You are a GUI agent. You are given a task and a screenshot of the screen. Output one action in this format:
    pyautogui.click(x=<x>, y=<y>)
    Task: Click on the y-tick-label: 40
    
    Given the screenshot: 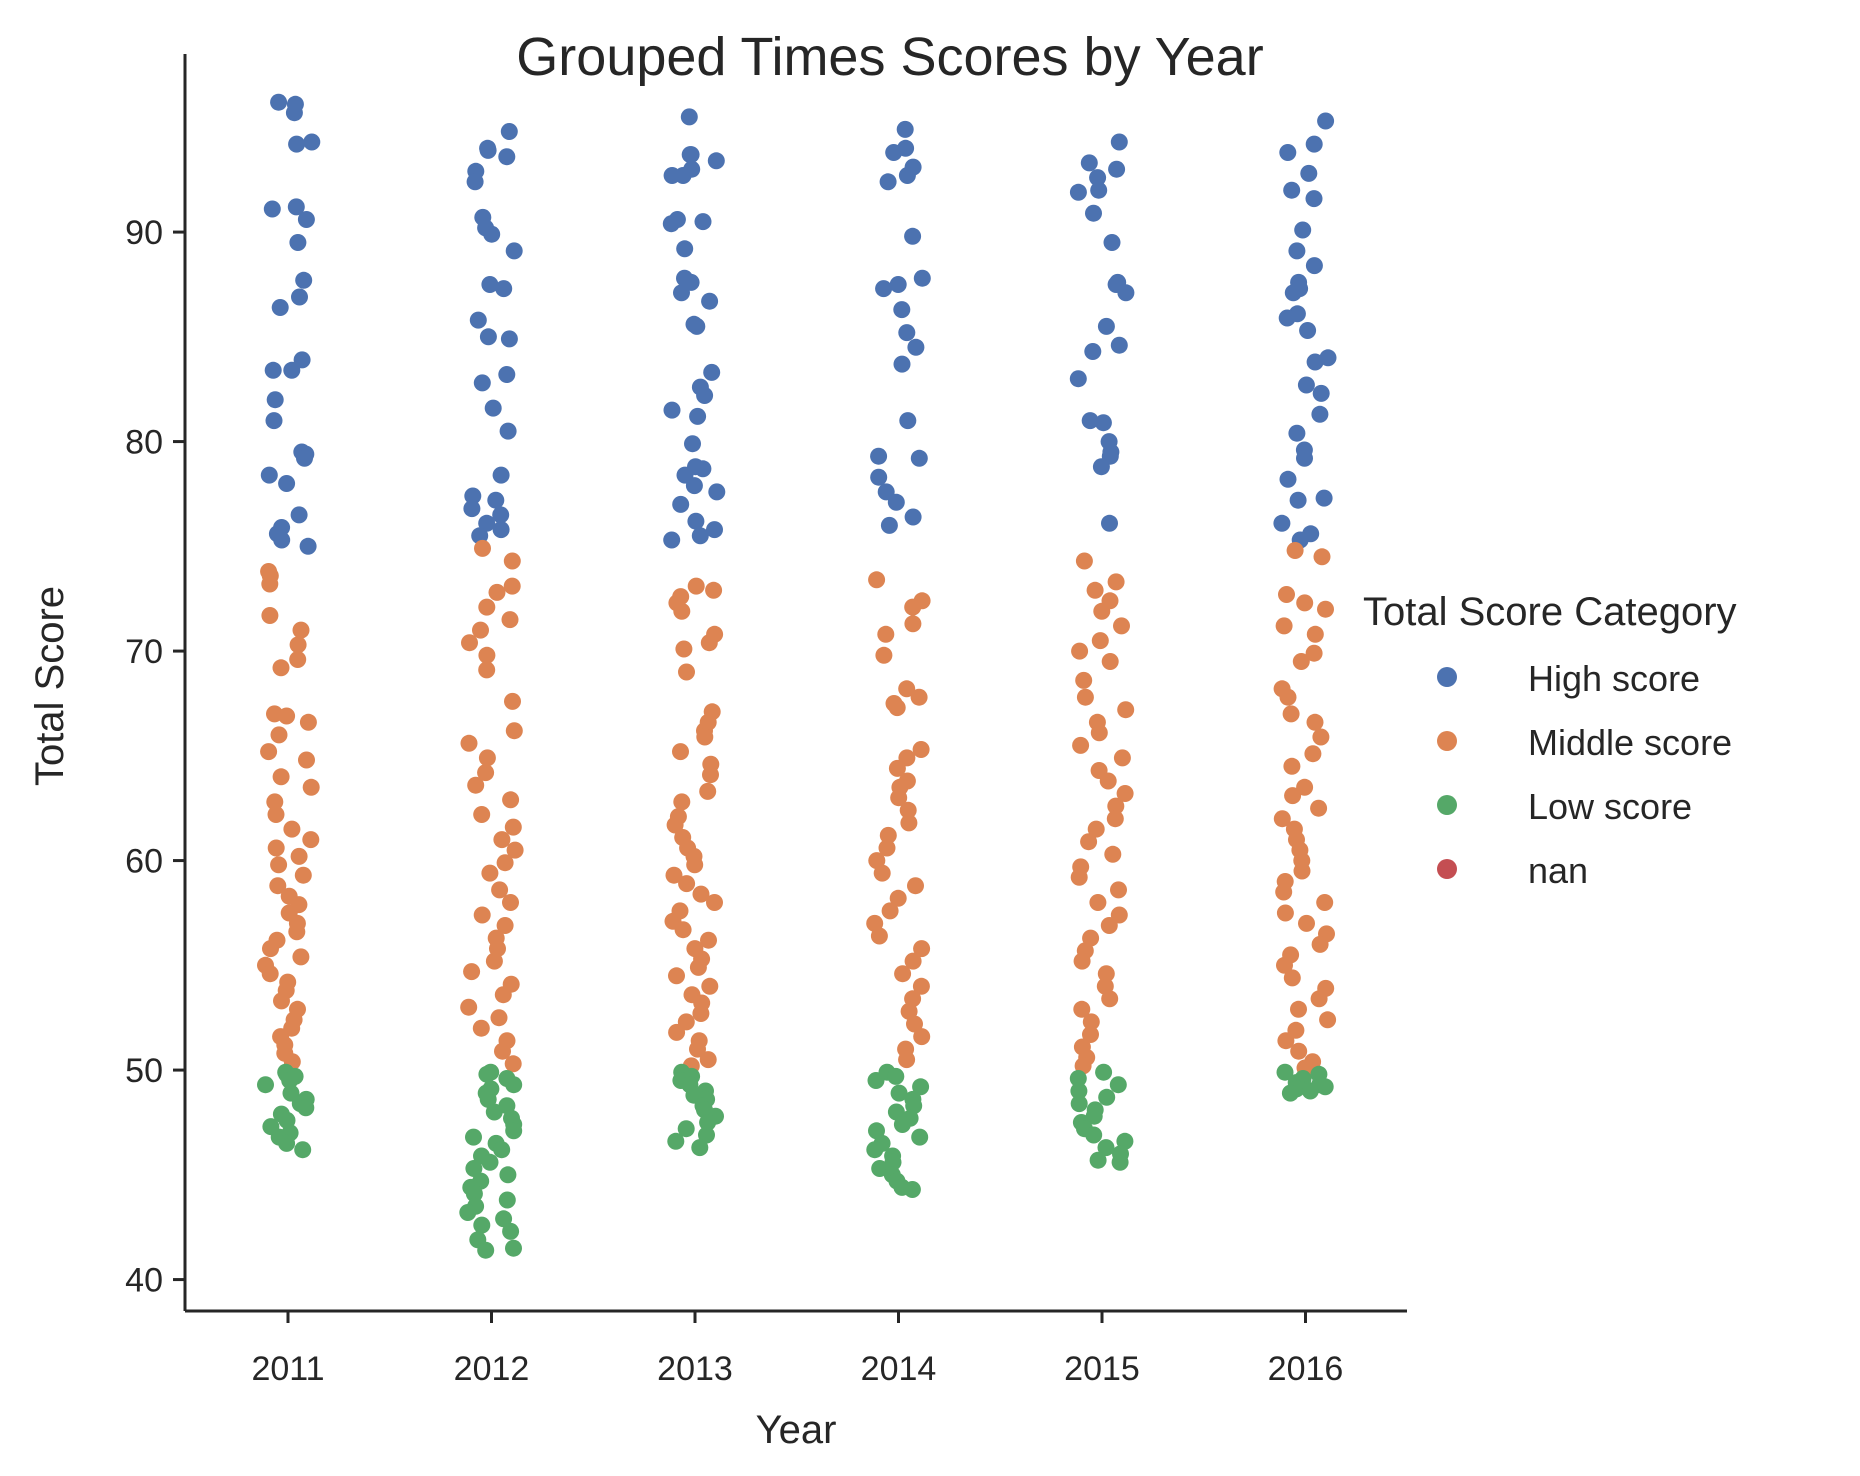 What is the action you would take?
    pyautogui.click(x=144, y=1281)
    